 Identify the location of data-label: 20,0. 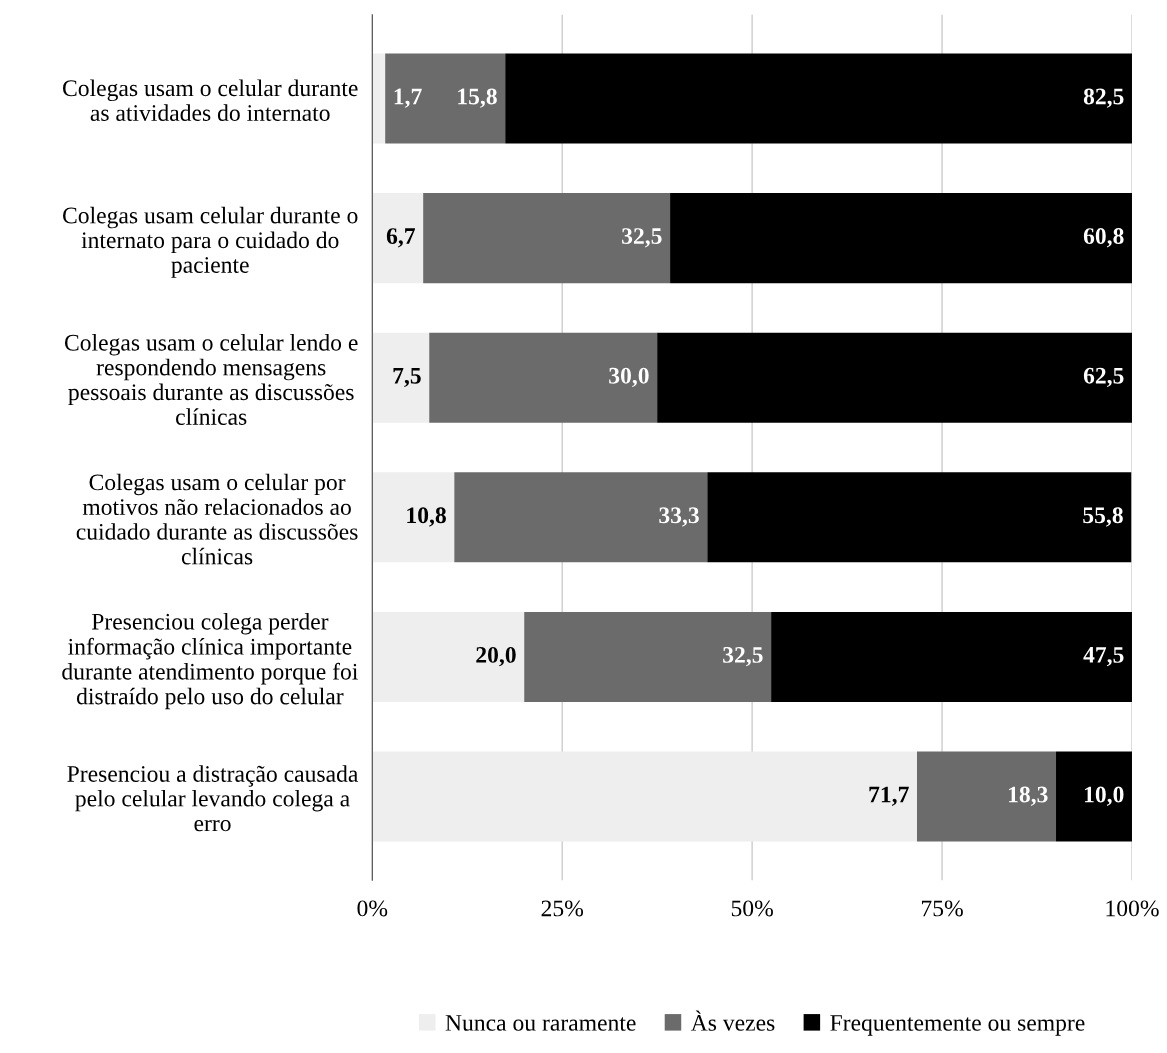
(496, 656).